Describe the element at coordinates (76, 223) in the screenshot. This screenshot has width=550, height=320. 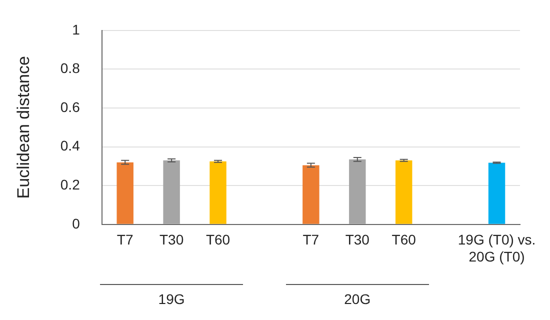
I see `y-tick-label: 0` at that location.